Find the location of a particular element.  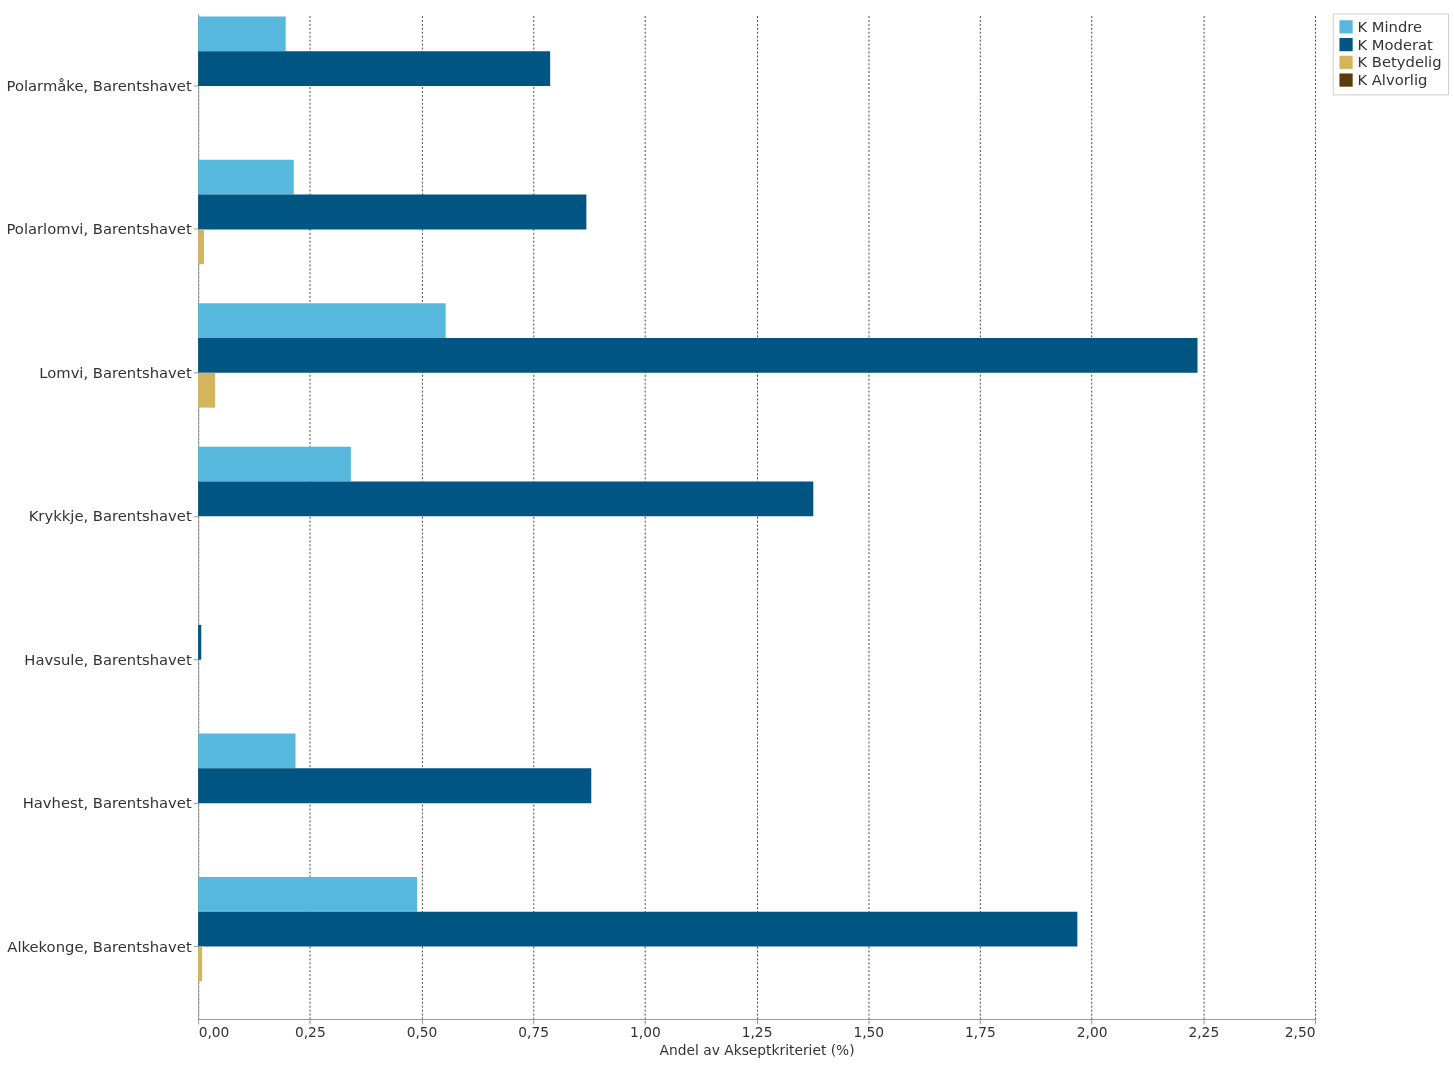

x-tick-label: 0,75 is located at coordinates (534, 1032).